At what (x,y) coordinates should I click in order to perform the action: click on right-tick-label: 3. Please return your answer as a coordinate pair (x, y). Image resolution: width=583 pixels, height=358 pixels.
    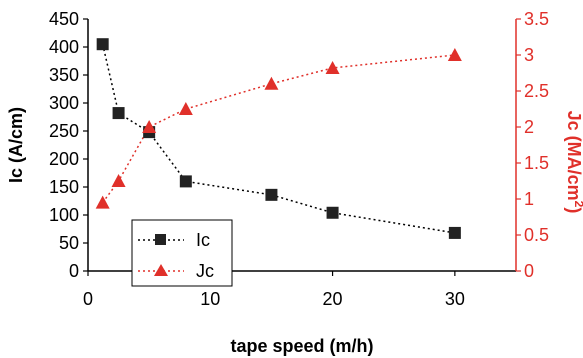
    Looking at the image, I should click on (529, 55).